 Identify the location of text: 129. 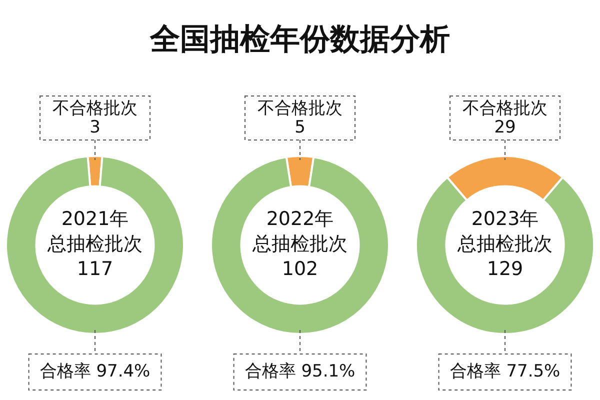
(505, 269).